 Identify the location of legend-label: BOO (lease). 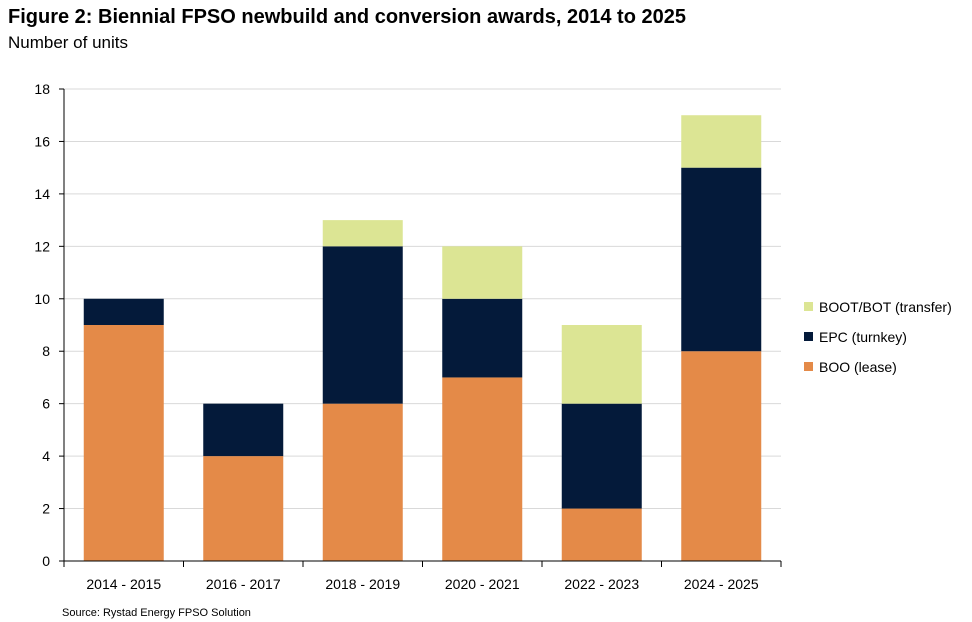
(858, 367).